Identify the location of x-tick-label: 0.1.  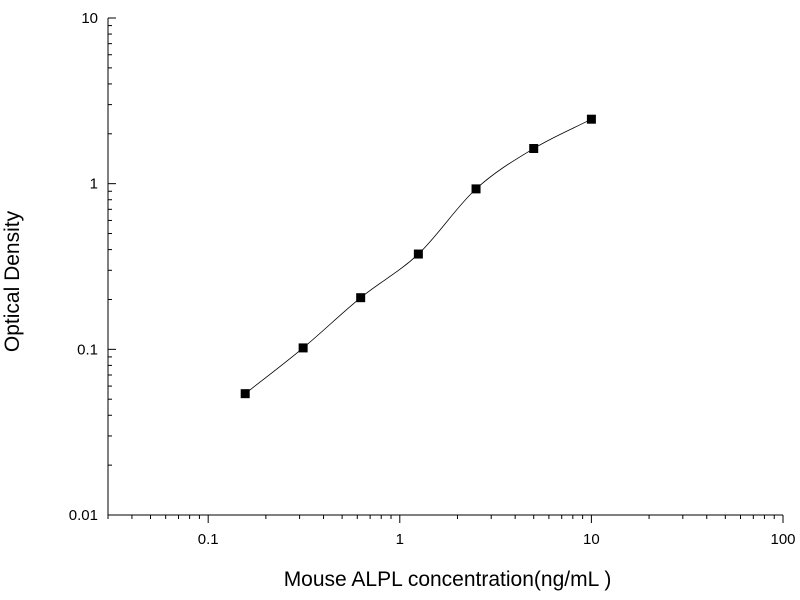
(208, 539).